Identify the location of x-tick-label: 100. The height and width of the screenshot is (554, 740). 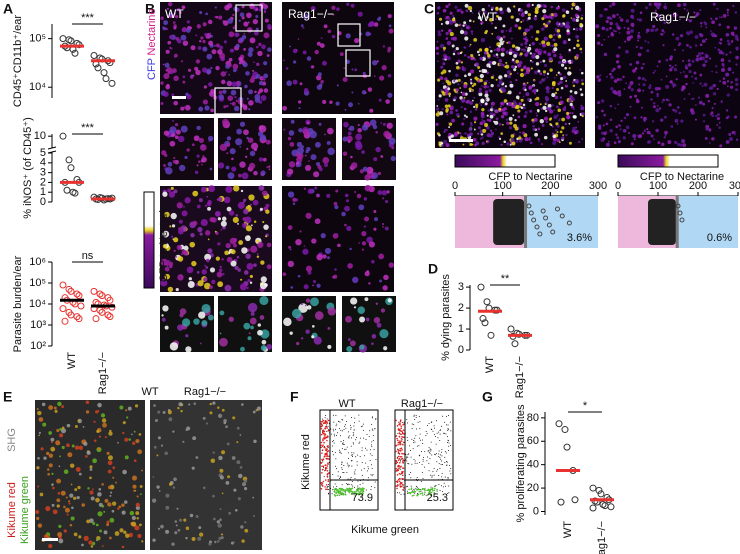
(658, 186).